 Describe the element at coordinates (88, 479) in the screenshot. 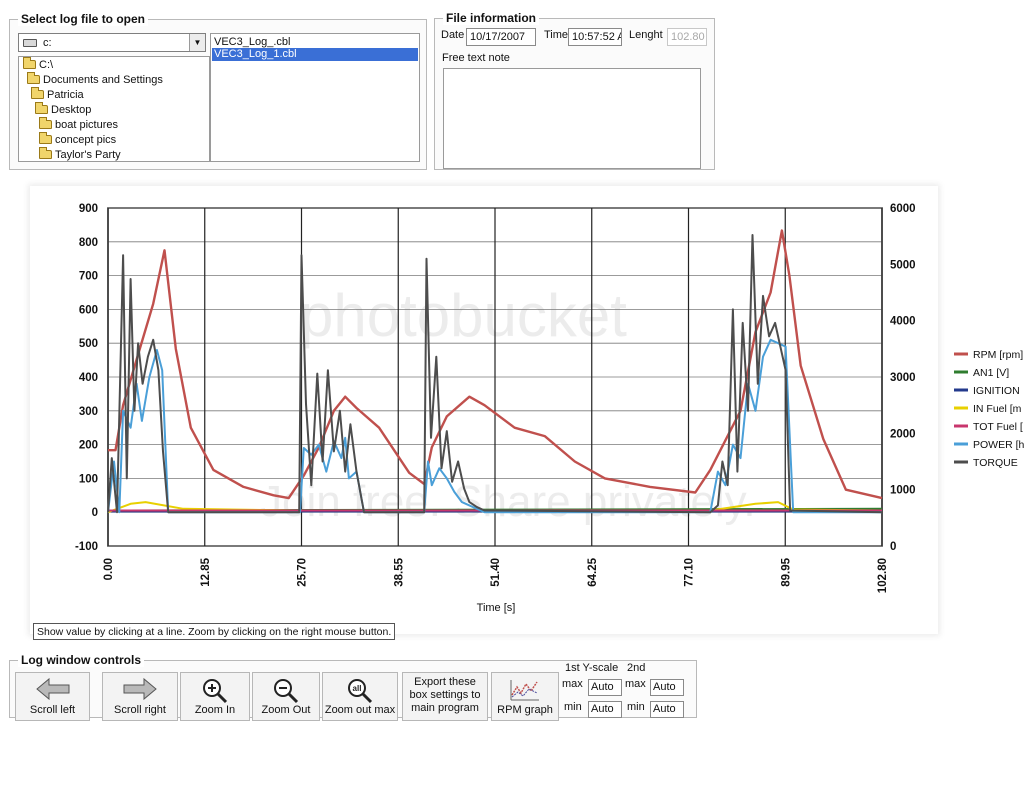

I see `y-left-tick-label: 100` at that location.